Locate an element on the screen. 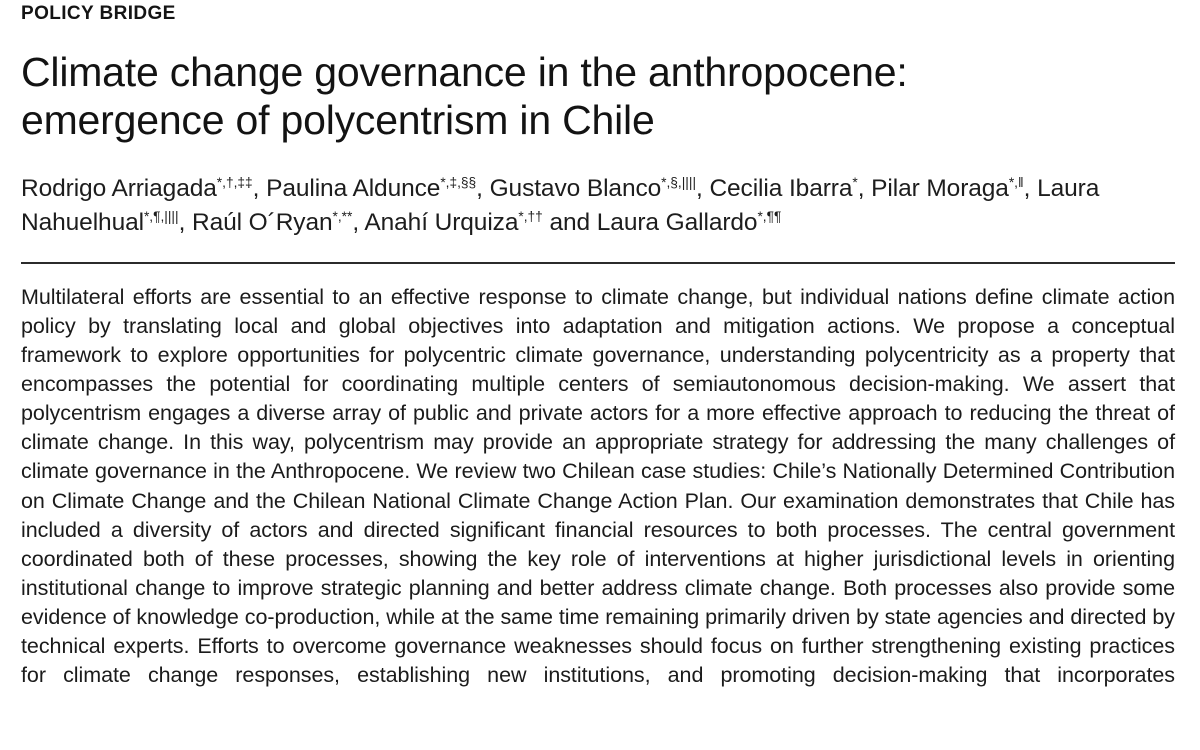 Image resolution: width=1200 pixels, height=750 pixels. author-affiliation-marker: *,§,|||| is located at coordinates (679, 183).